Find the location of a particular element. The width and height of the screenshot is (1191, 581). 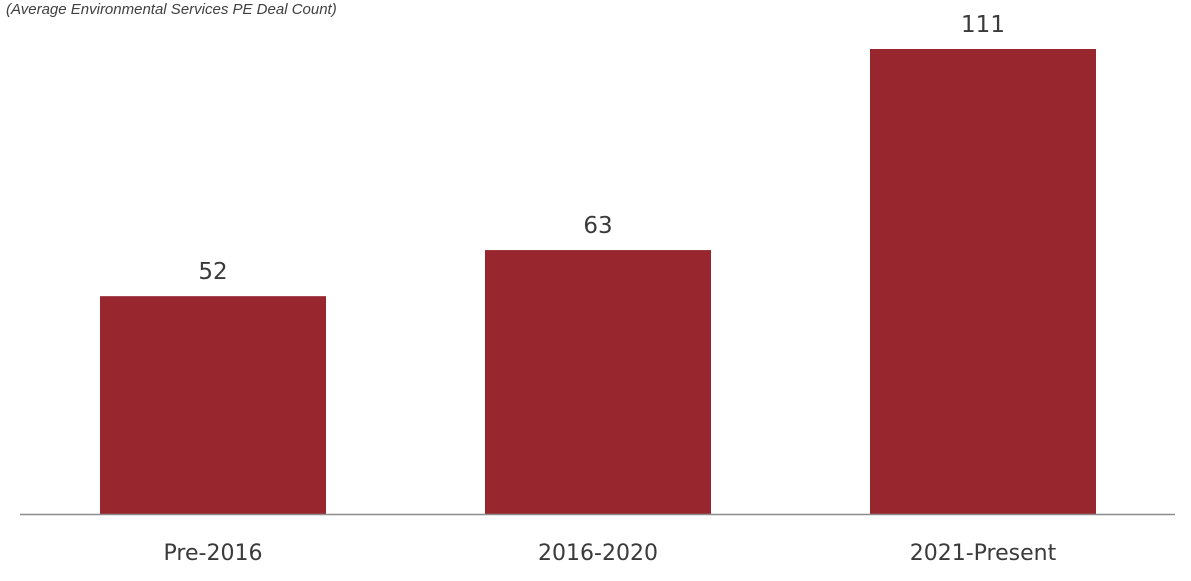

data-label: 52 is located at coordinates (212, 272).